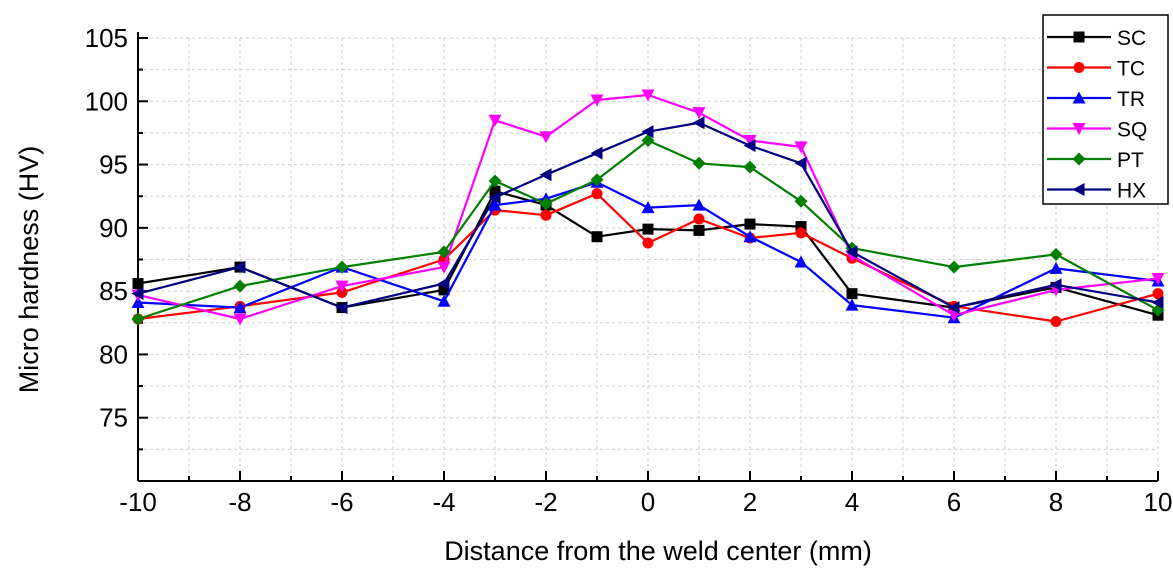 Image resolution: width=1173 pixels, height=574 pixels. What do you see at coordinates (113, 228) in the screenshot?
I see `y-tick-label: 90` at bounding box center [113, 228].